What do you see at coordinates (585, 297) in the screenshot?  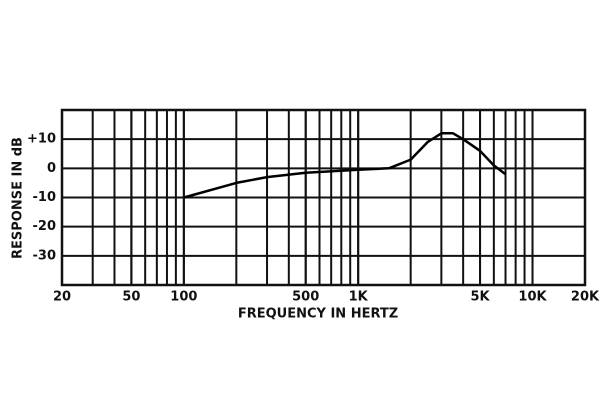 I see `x-tick-label: 20K` at bounding box center [585, 297].